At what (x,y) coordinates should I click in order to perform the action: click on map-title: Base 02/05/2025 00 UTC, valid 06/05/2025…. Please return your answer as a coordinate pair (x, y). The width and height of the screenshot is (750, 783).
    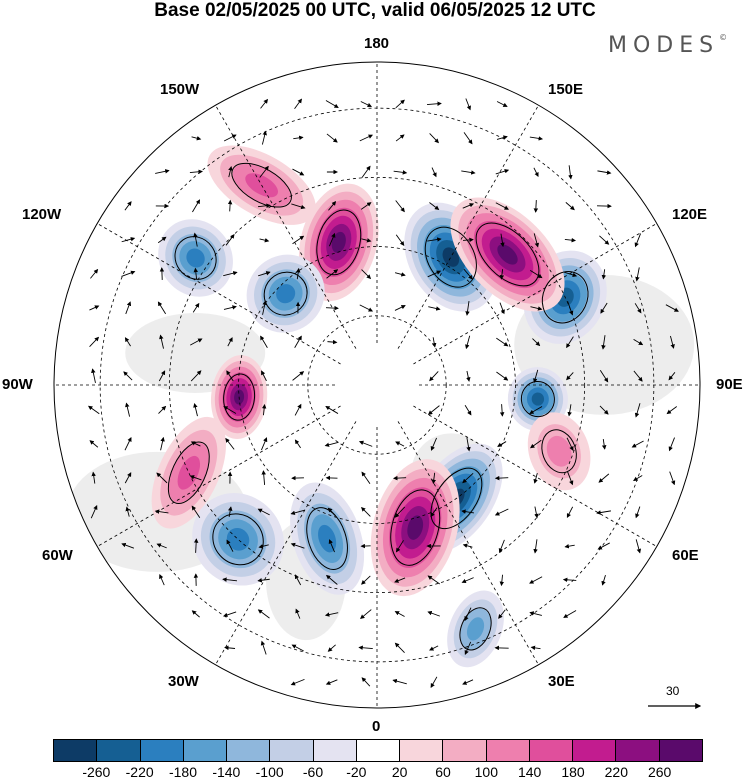
    Looking at the image, I should click on (375, 10).